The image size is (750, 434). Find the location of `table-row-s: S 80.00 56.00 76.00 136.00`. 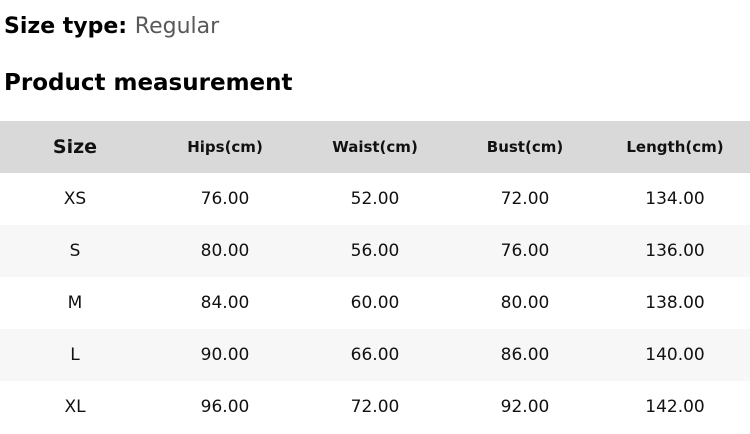

table-row-s: S 80.00 56.00 76.00 136.00 is located at coordinates (375, 250).